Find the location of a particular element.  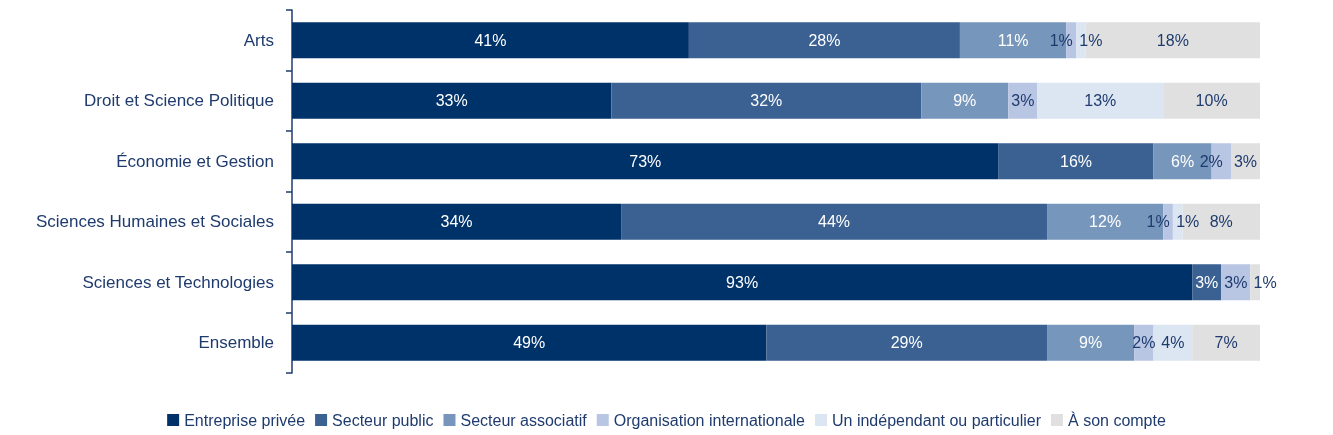

data-label: 4% is located at coordinates (1173, 343).